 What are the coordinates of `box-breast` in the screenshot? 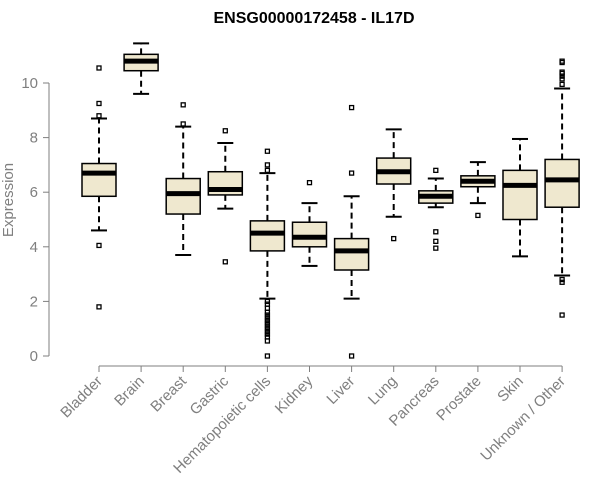 It's located at (183, 179).